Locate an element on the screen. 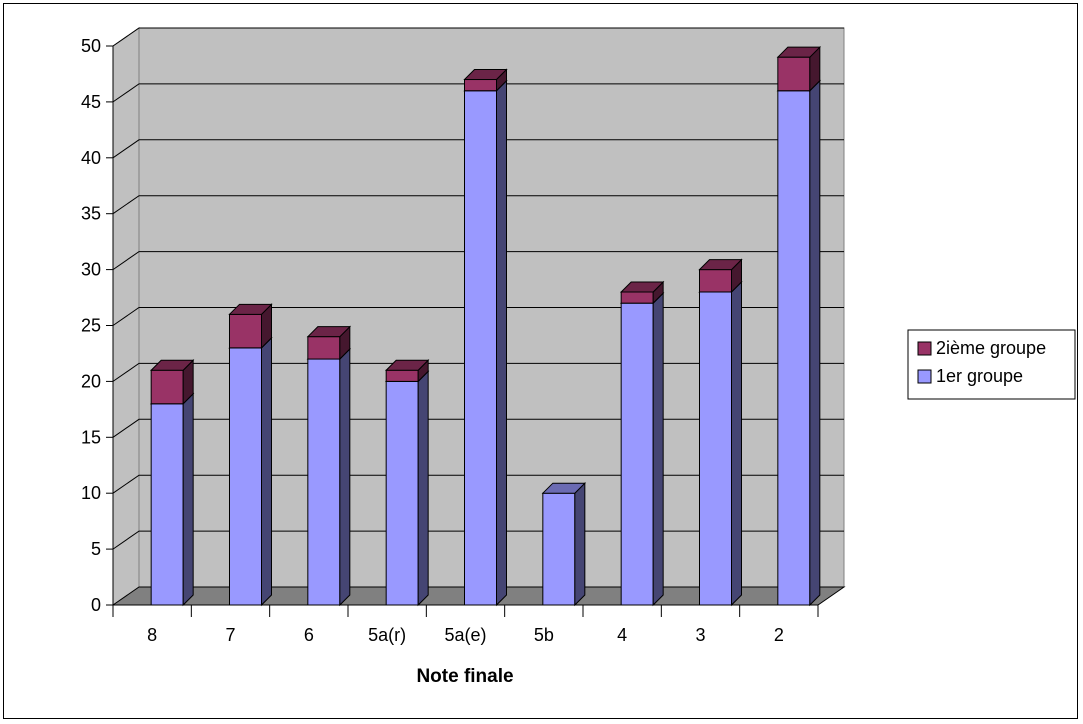 This screenshot has height=724, width=1083. y-tick-labels: 0 5 10 15 20 25 30 35 40 45 50 is located at coordinates (97, 325).